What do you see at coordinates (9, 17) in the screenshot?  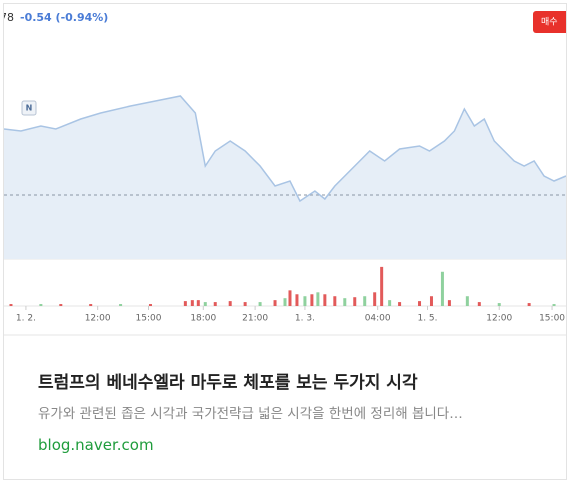 I see `price: 78` at bounding box center [9, 17].